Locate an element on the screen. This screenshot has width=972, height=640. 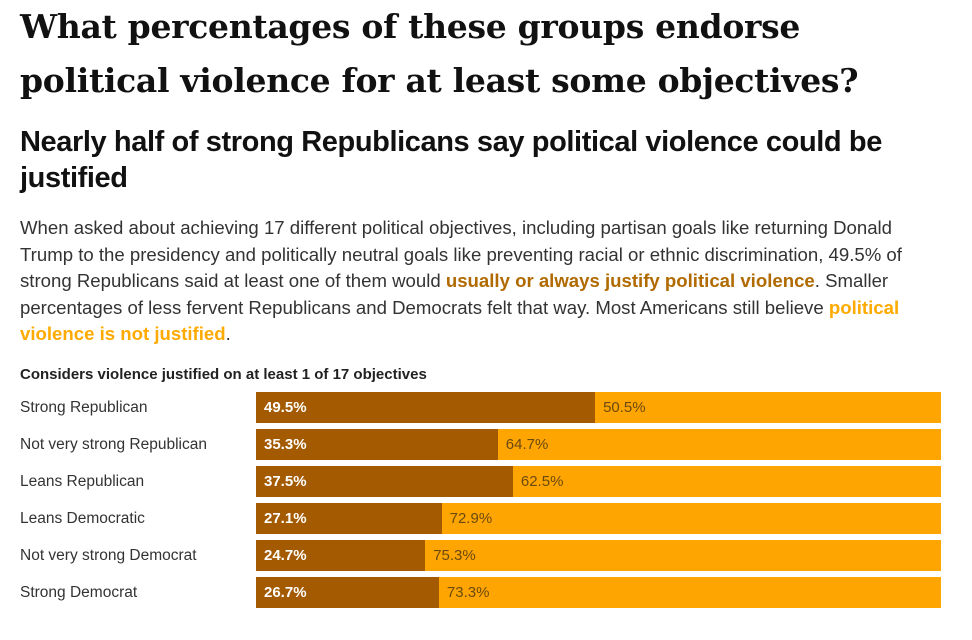
value-label-not-justified: 64.7% is located at coordinates (527, 444).